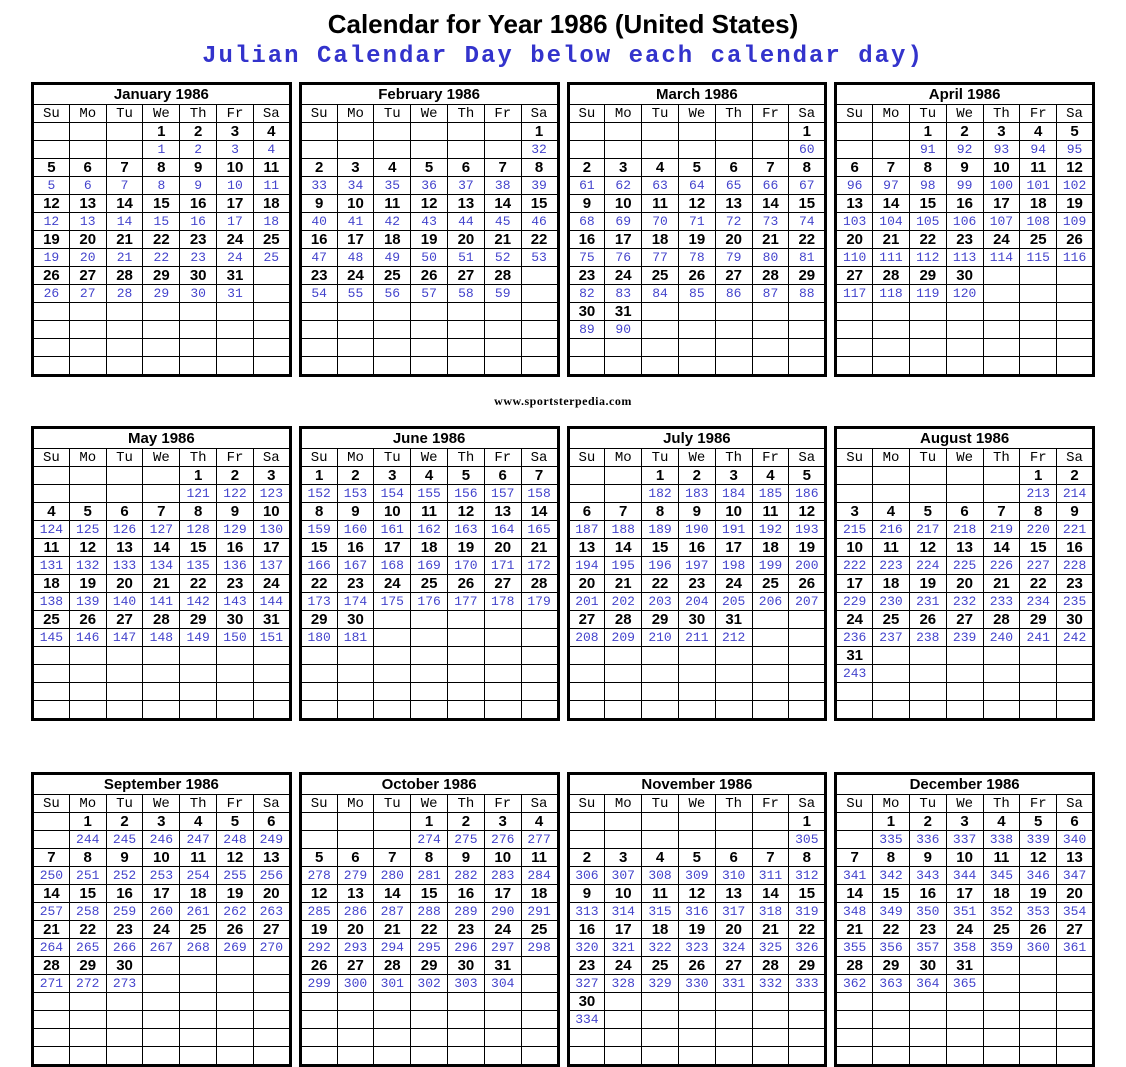 The image size is (1126, 1067). I want to click on julian-cell: 289, so click(466, 911).